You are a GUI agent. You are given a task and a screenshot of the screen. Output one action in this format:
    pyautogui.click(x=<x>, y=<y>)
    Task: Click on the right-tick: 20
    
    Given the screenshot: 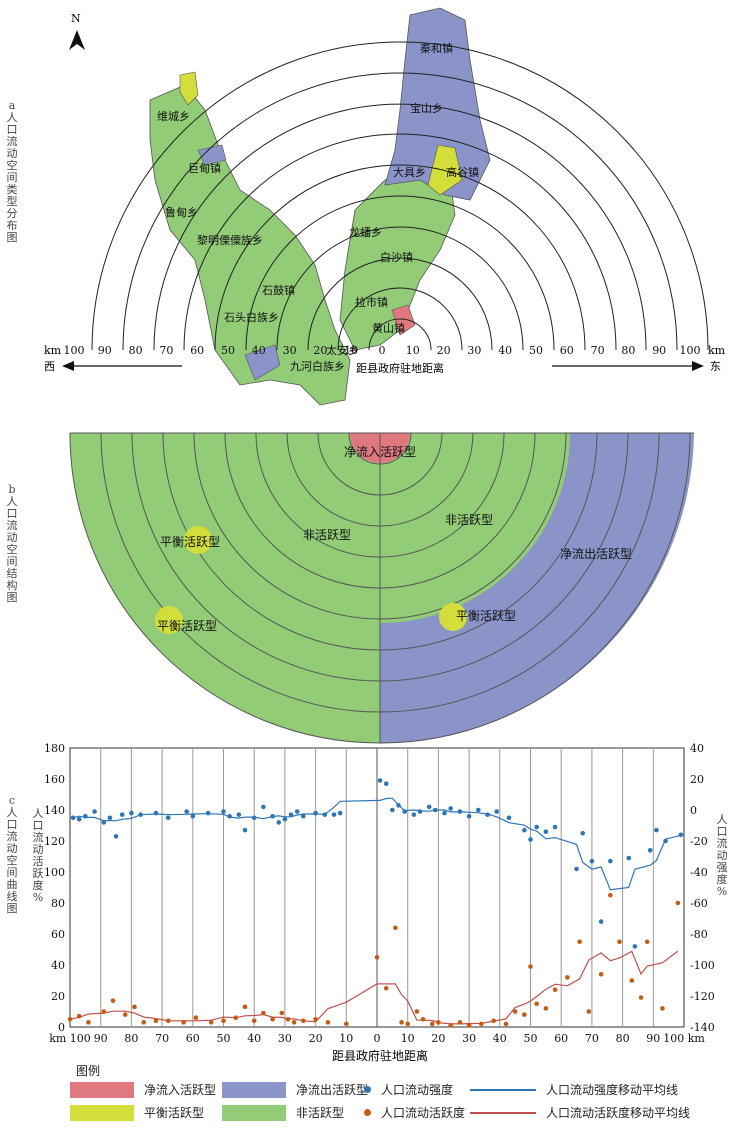 What is the action you would take?
    pyautogui.click(x=697, y=779)
    